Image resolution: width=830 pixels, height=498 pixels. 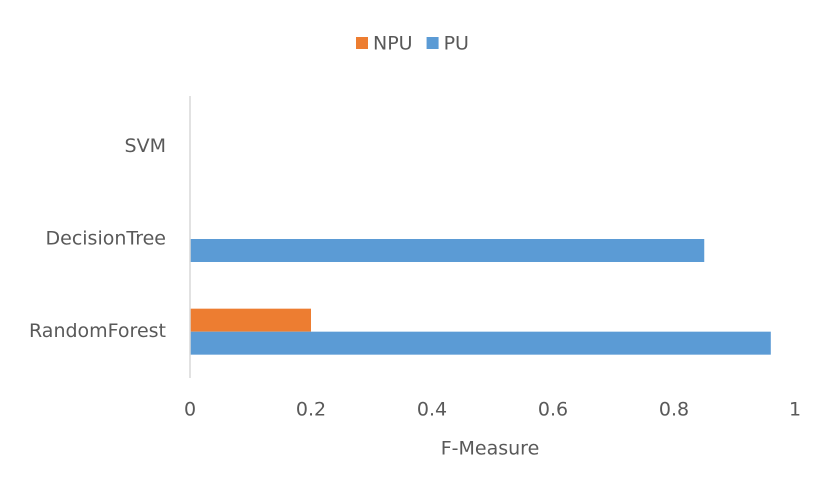 What do you see at coordinates (553, 410) in the screenshot?
I see `x-tick-label: 0.6` at bounding box center [553, 410].